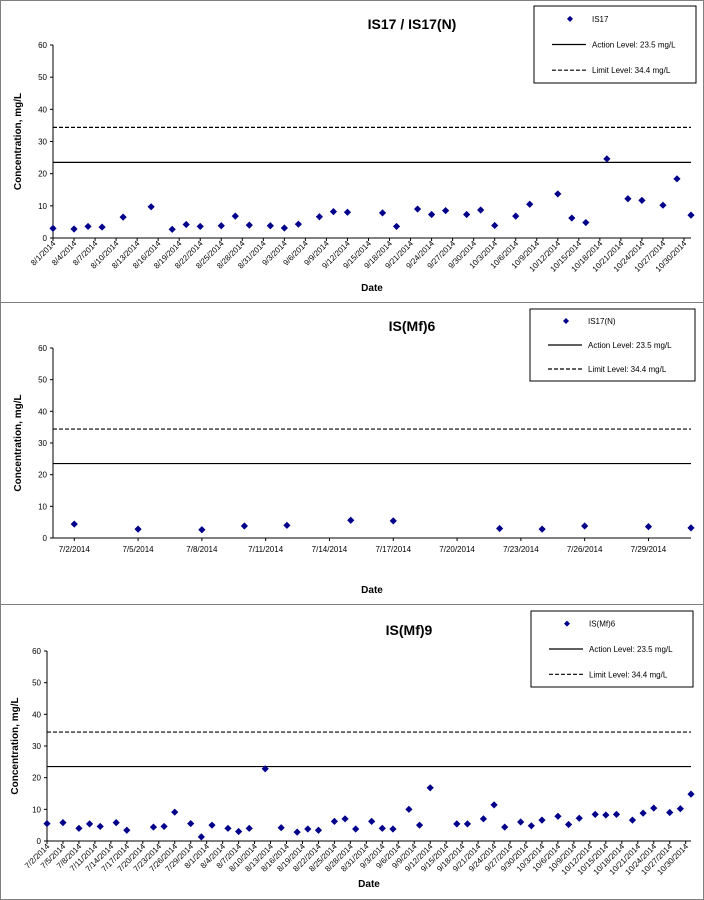  I want to click on chart-title: IS(Mf)6, so click(412, 326).